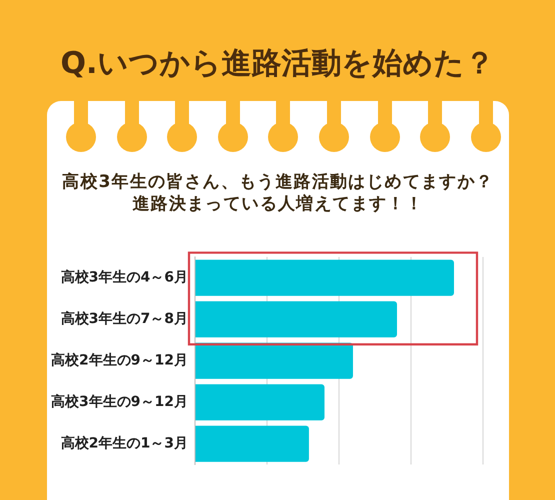 The height and width of the screenshot is (500, 555). What do you see at coordinates (278, 193) in the screenshot?
I see `chart-subtitle: 高校3年生の皆さん、もう進路活動はじめてますか？進路決まっている人増えてます！！` at bounding box center [278, 193].